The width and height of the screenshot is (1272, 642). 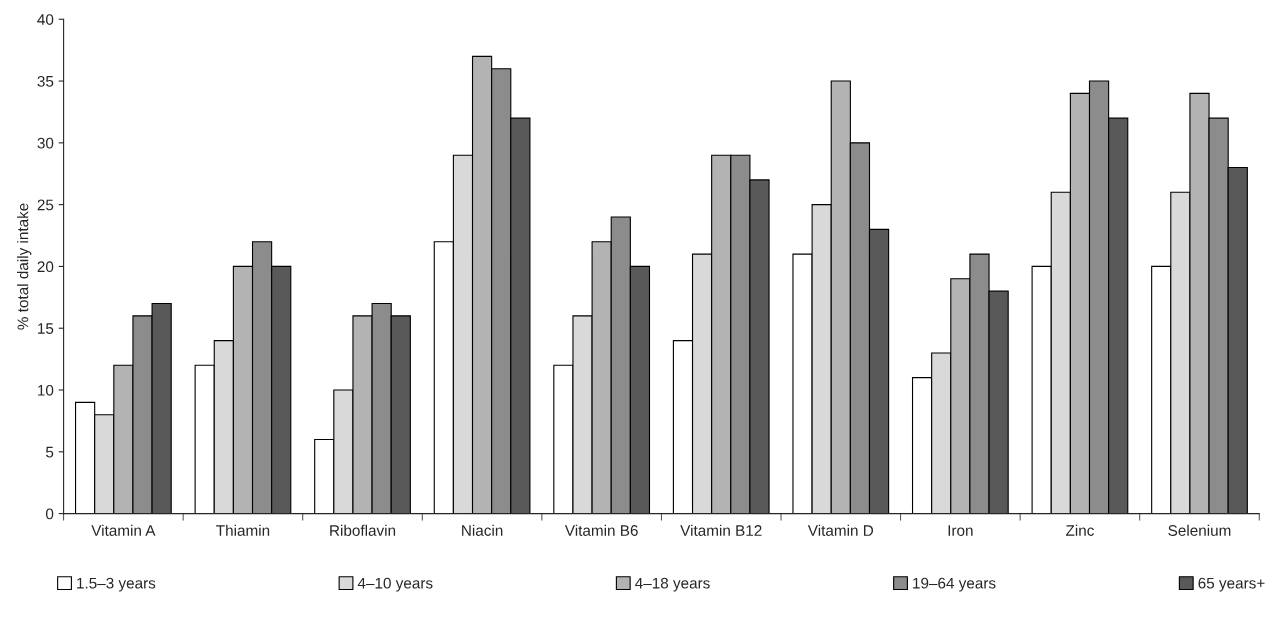 What do you see at coordinates (45, 143) in the screenshot?
I see `y-tick-label: 30` at bounding box center [45, 143].